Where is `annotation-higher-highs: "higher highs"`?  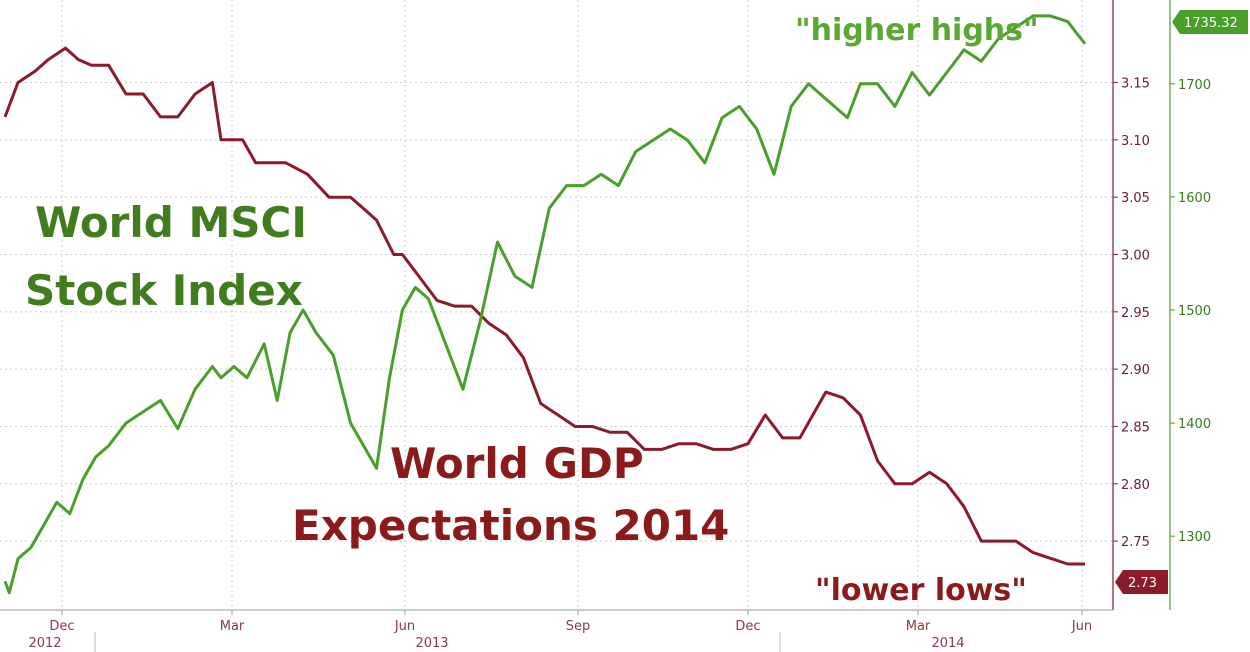
annotation-higher-highs: "higher highs" is located at coordinates (917, 30).